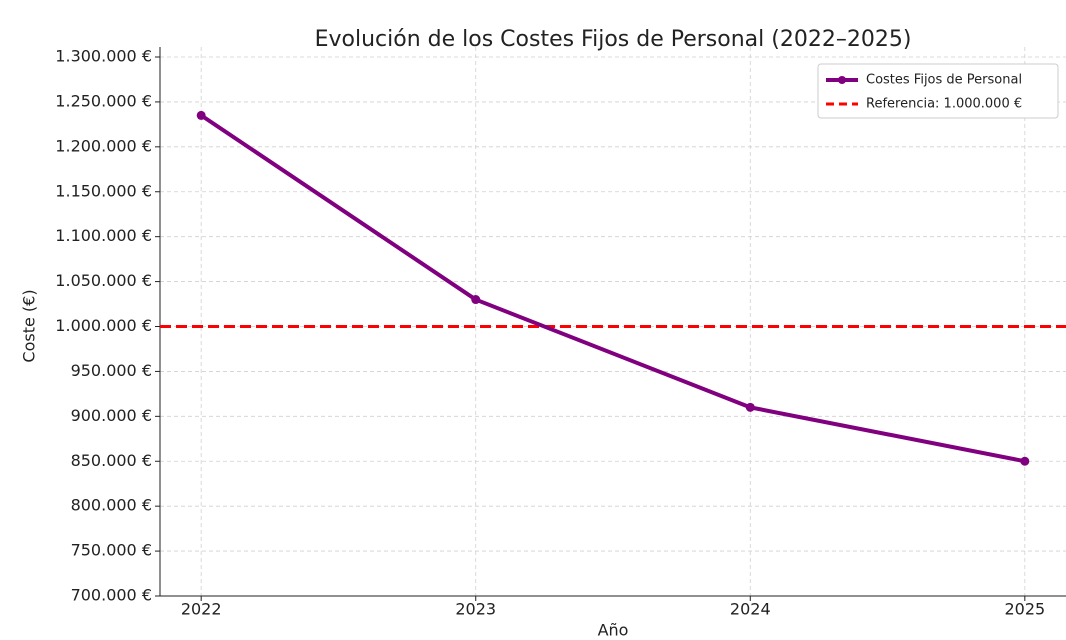 Image resolution: width=1066 pixels, height=640 pixels. Describe the element at coordinates (613, 630) in the screenshot. I see `x-axis-label: Año` at that location.